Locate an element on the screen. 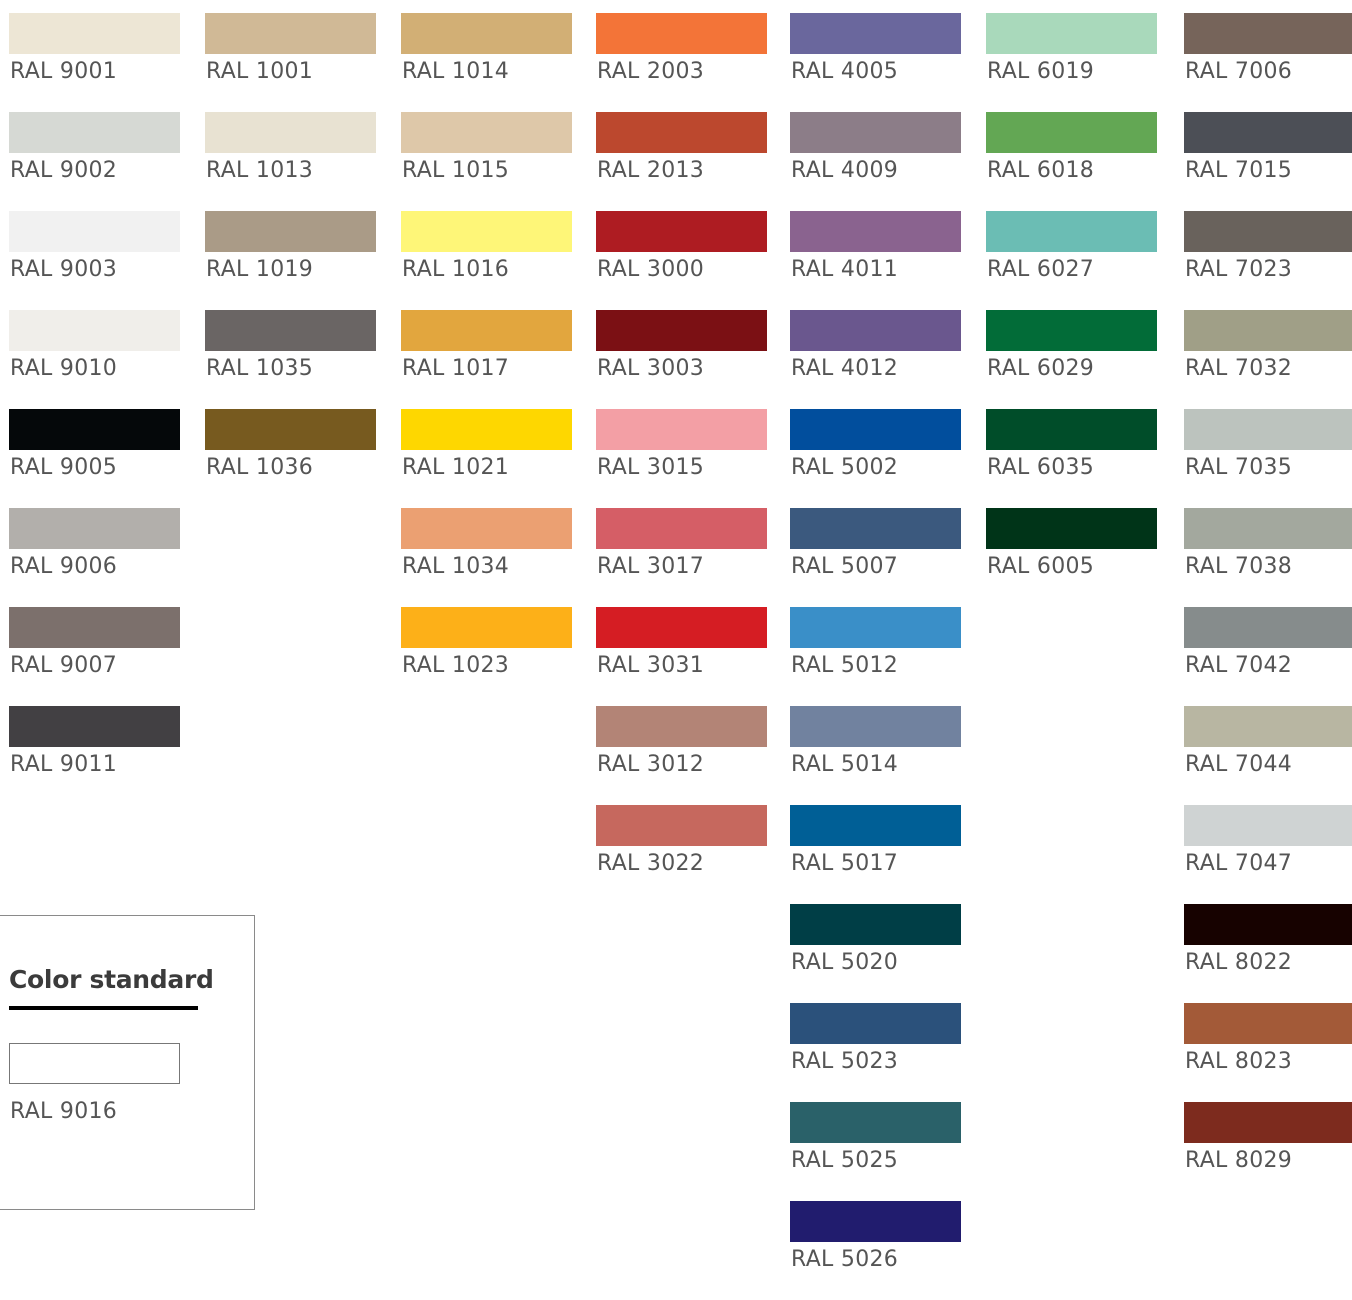 The height and width of the screenshot is (1300, 1352). color-label-ral-7015: RAL 7015 is located at coordinates (1239, 170).